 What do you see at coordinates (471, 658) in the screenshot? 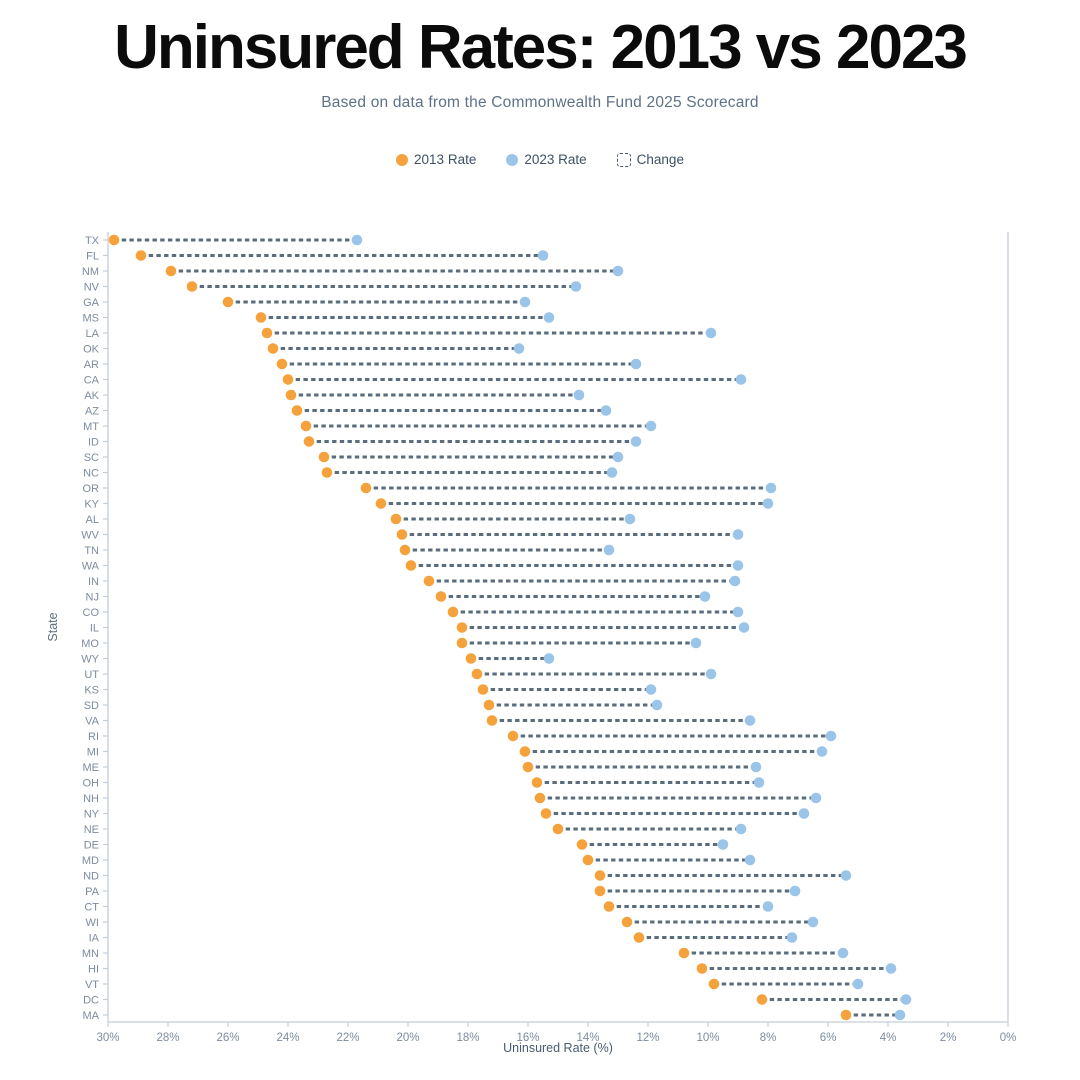
I see `dot-2013-WY` at bounding box center [471, 658].